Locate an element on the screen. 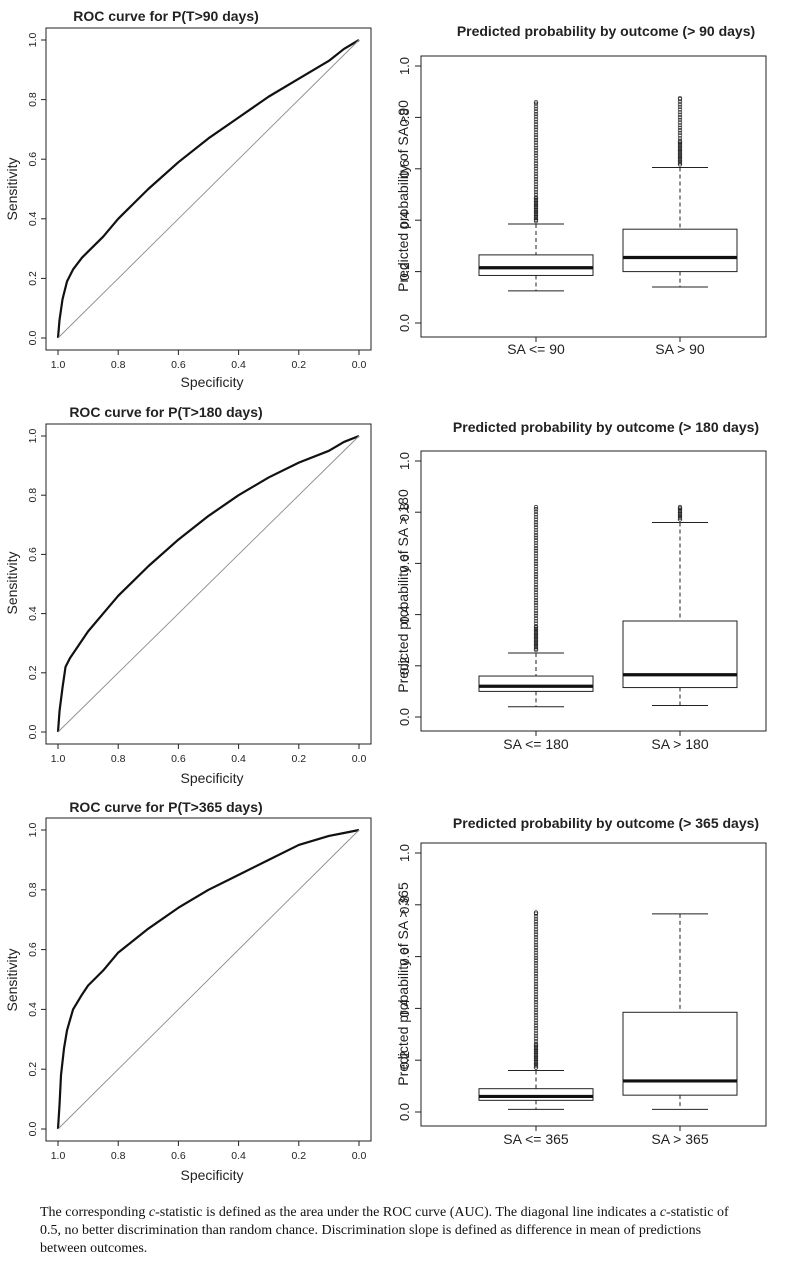 Image resolution: width=787 pixels, height=1280 pixels. boxplot-category-label: SA <= 90 is located at coordinates (536, 349).